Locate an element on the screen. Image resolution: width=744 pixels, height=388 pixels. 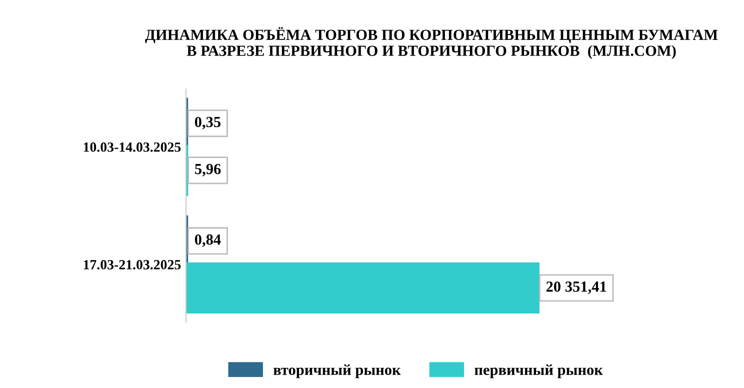
legend-label: первичный рынок is located at coordinates (538, 371).